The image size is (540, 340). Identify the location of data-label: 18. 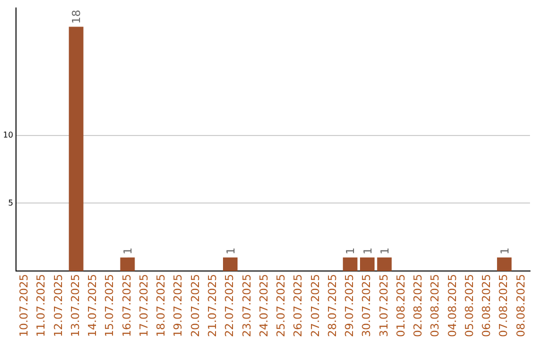
(77, 17).